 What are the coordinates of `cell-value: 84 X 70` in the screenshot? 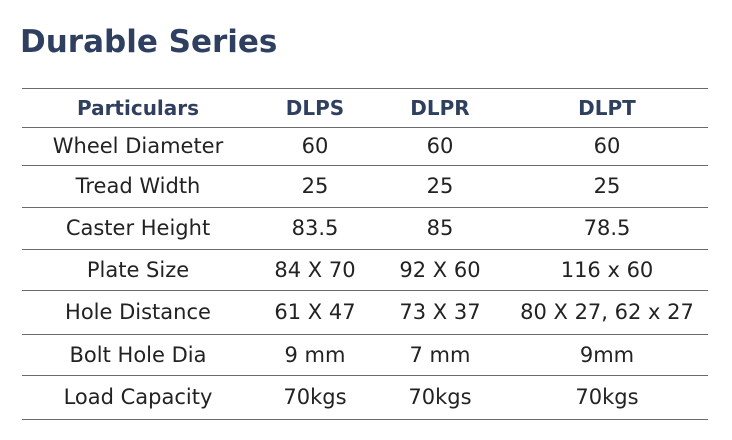 It's located at (315, 269).